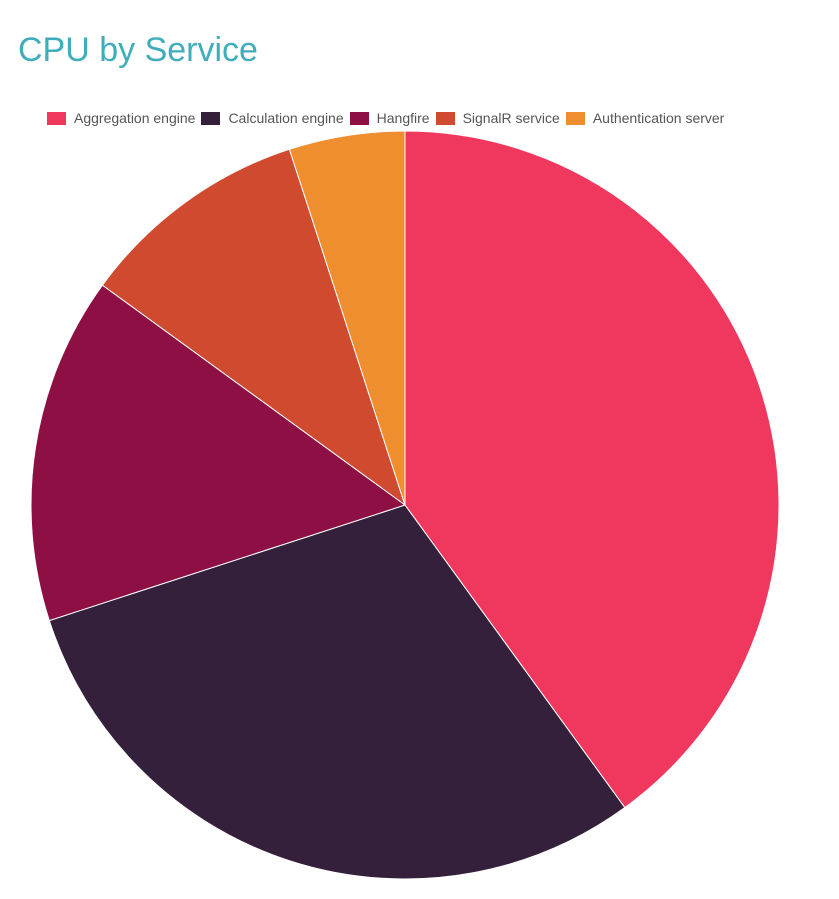  I want to click on legend-item-aggregation-engine: Aggregation engine, so click(121, 118).